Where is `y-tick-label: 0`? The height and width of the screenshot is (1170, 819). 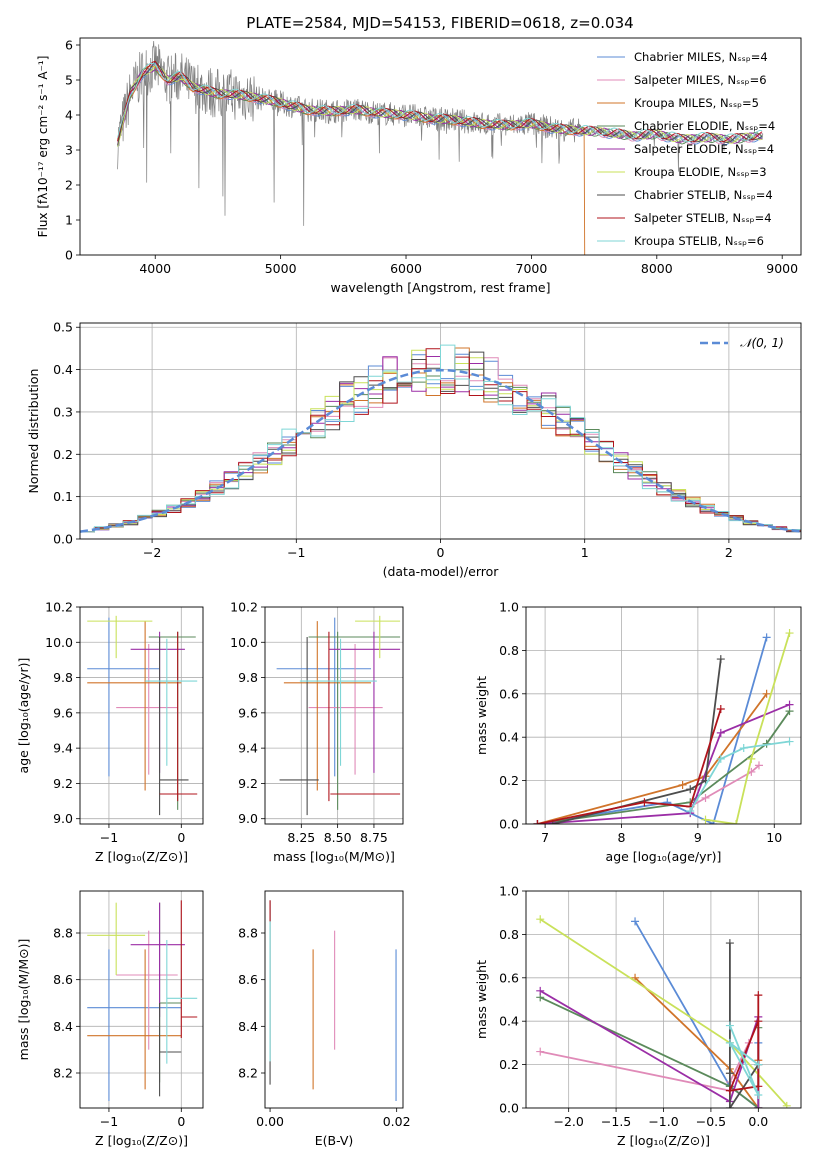
y-tick-label: 0 is located at coordinates (69, 255).